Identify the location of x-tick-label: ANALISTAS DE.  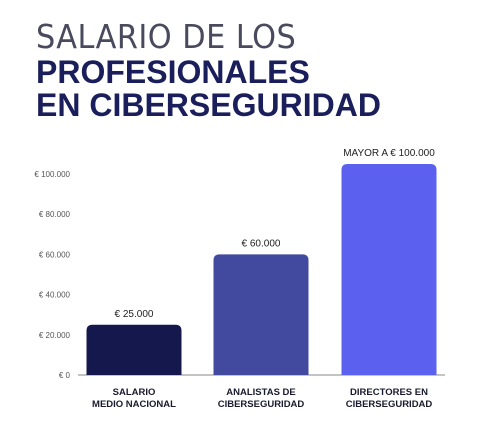
(261, 392).